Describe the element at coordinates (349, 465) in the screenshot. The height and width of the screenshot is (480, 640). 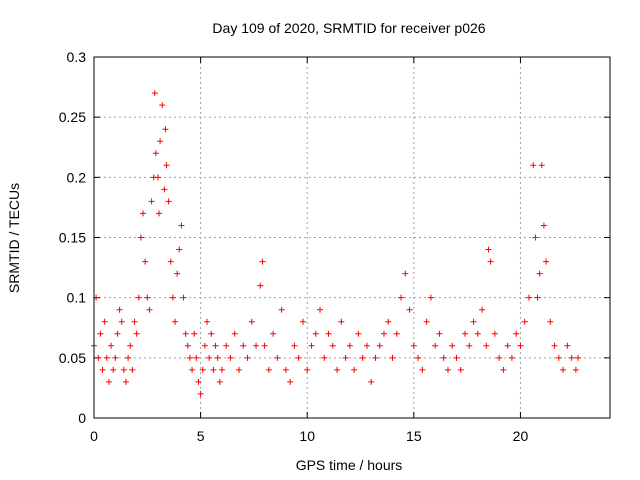
I see `x-axis-label: GPS time / hours` at that location.